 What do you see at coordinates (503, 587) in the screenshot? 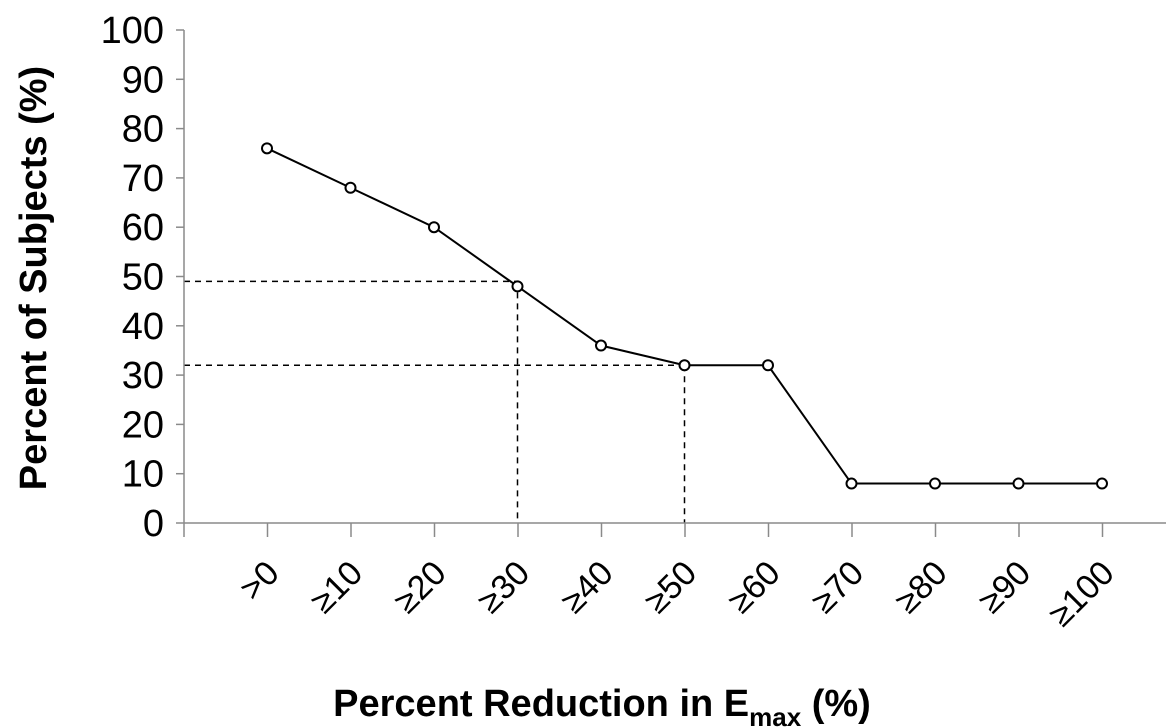
I see `x-tick-label: ≥30` at bounding box center [503, 587].